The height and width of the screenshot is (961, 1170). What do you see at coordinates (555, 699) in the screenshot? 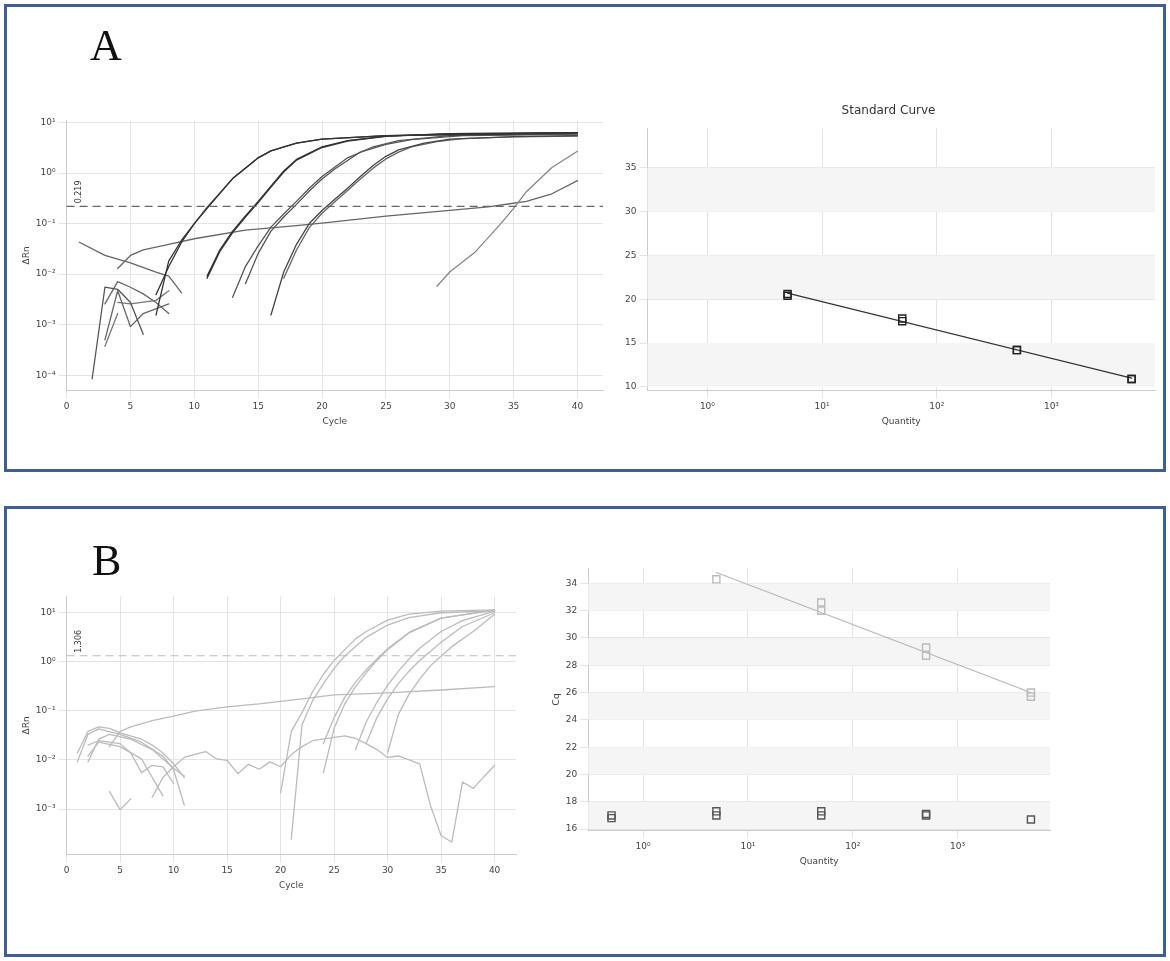
I see `y-axis-title: Cq` at bounding box center [555, 699].